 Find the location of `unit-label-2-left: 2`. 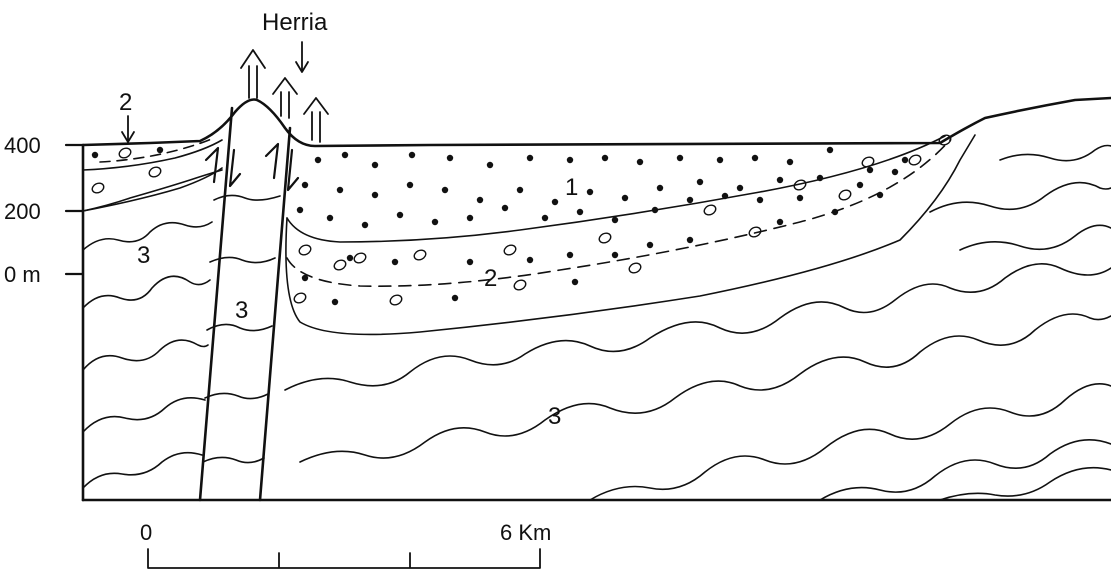

unit-label-2-left: 2 is located at coordinates (125, 102).